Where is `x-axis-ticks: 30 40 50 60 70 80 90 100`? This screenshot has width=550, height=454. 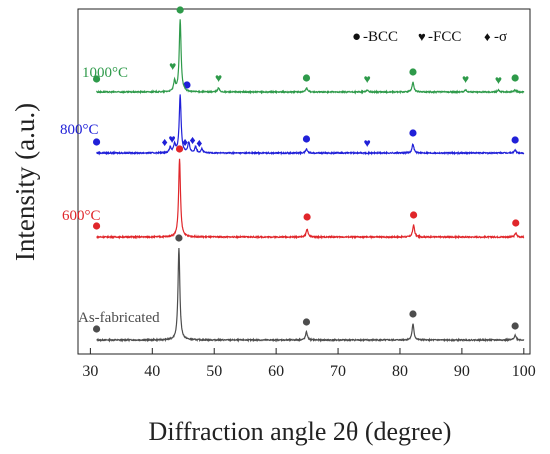
x-axis-ticks: 30 40 50 60 70 80 90 100 is located at coordinates (309, 364).